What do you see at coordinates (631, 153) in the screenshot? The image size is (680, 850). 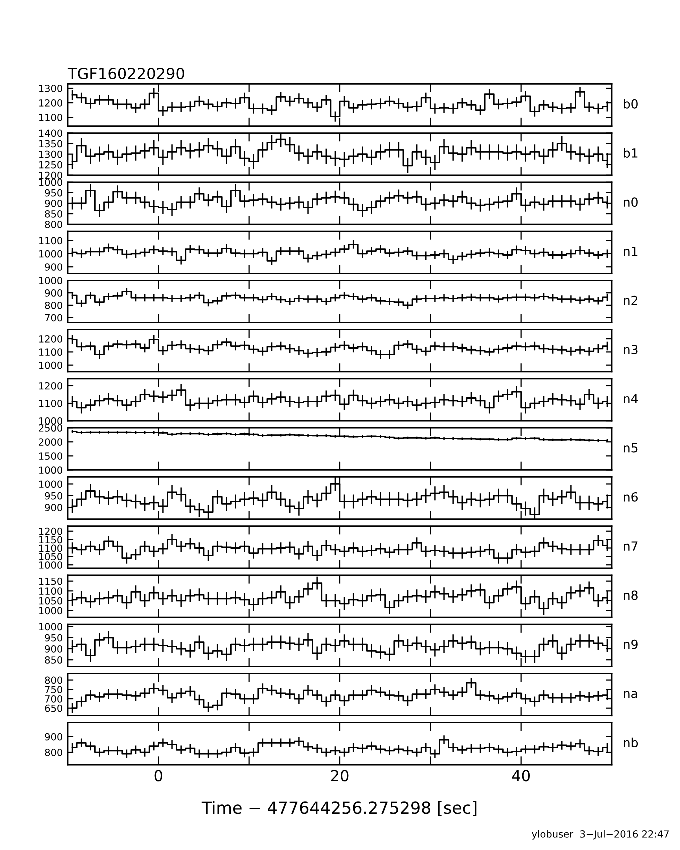 I see `y-axis-title: b1` at bounding box center [631, 153].